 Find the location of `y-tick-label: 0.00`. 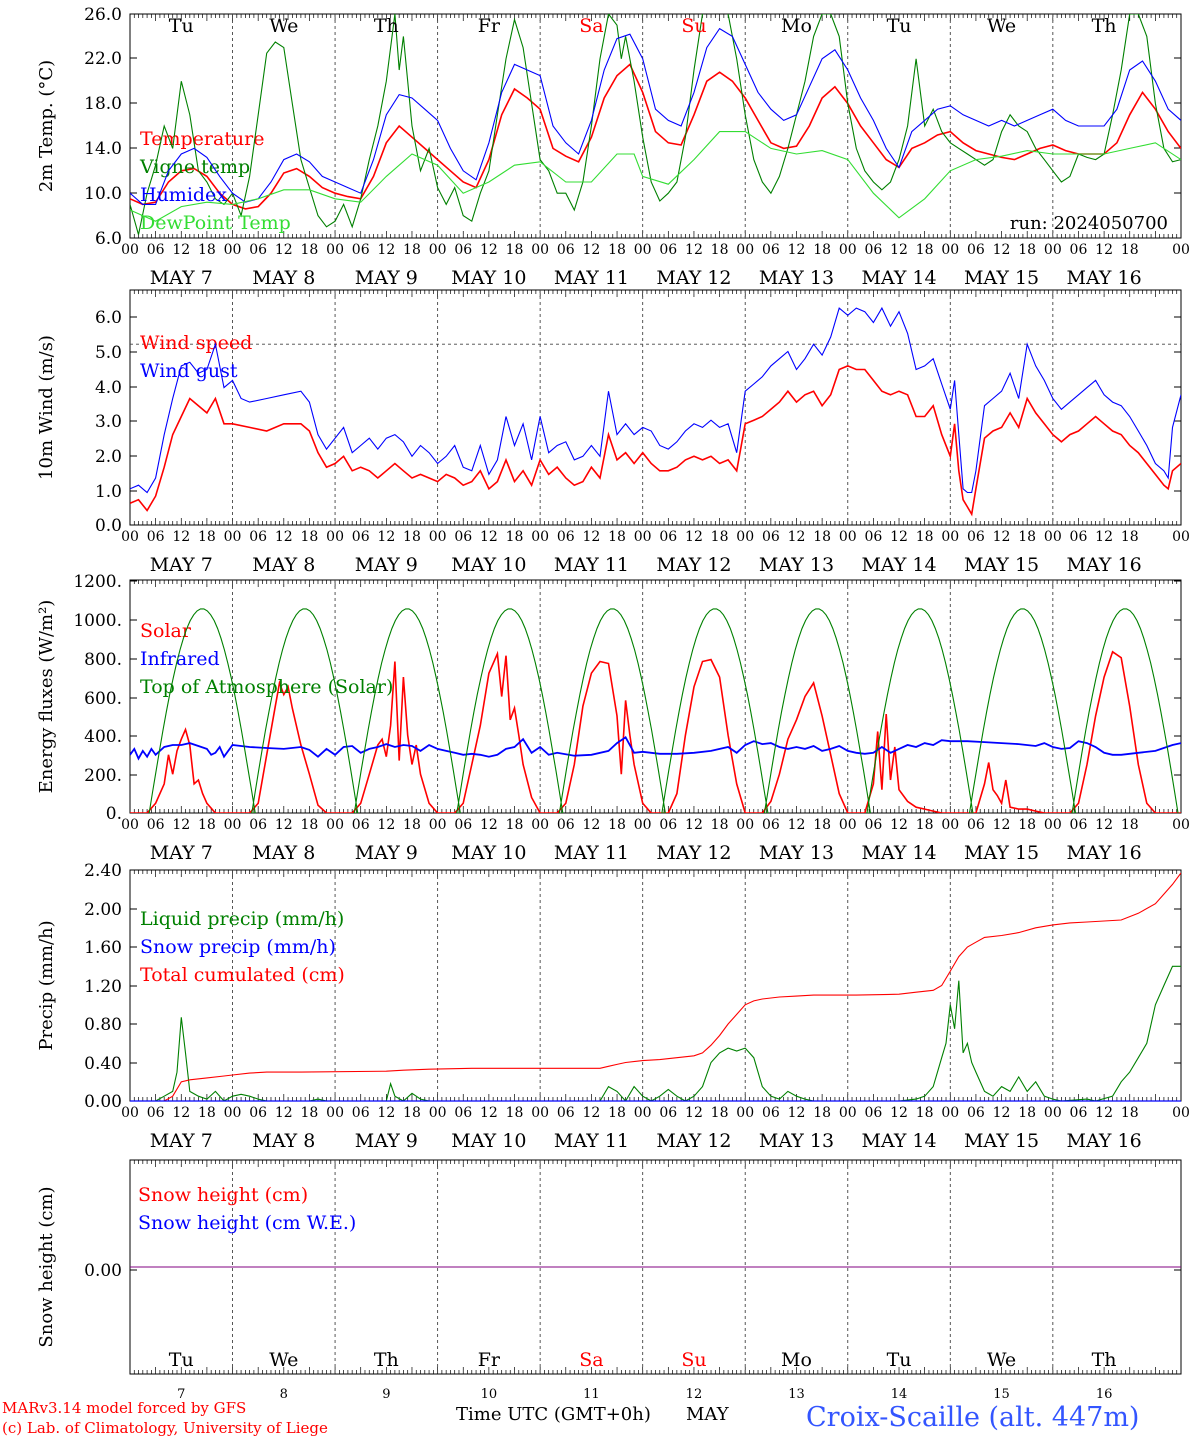

y-tick-label: 0.00 is located at coordinates (103, 1102).